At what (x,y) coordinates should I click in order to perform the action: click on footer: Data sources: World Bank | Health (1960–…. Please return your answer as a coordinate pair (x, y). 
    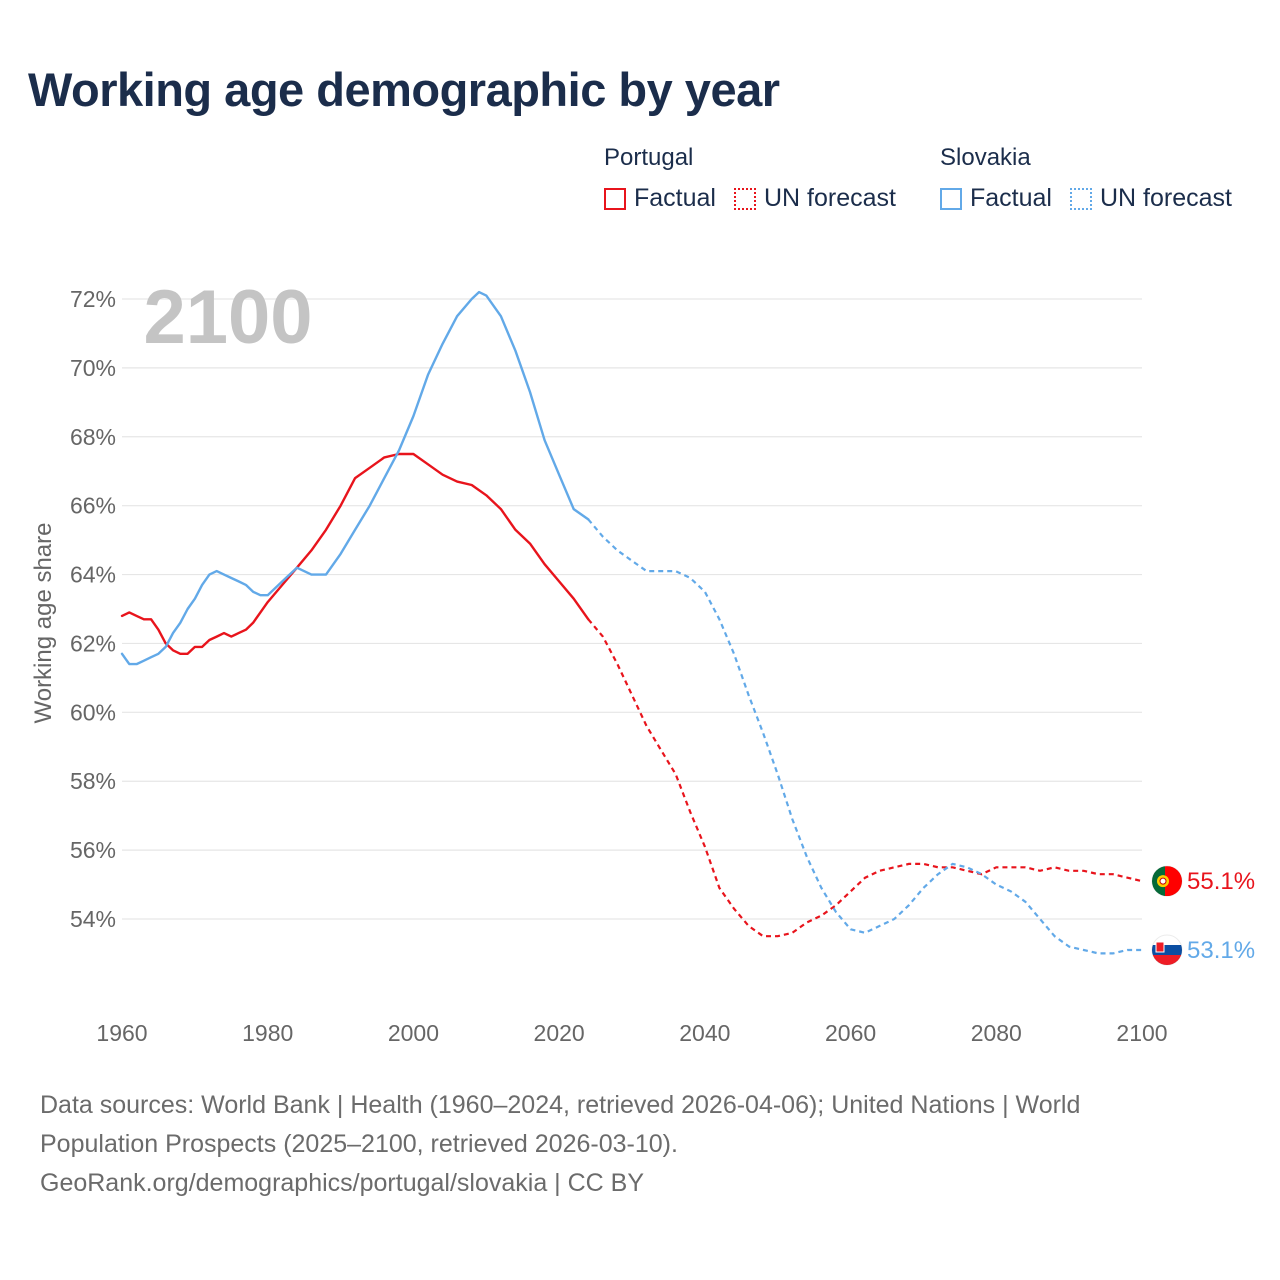
    Looking at the image, I should click on (640, 1144).